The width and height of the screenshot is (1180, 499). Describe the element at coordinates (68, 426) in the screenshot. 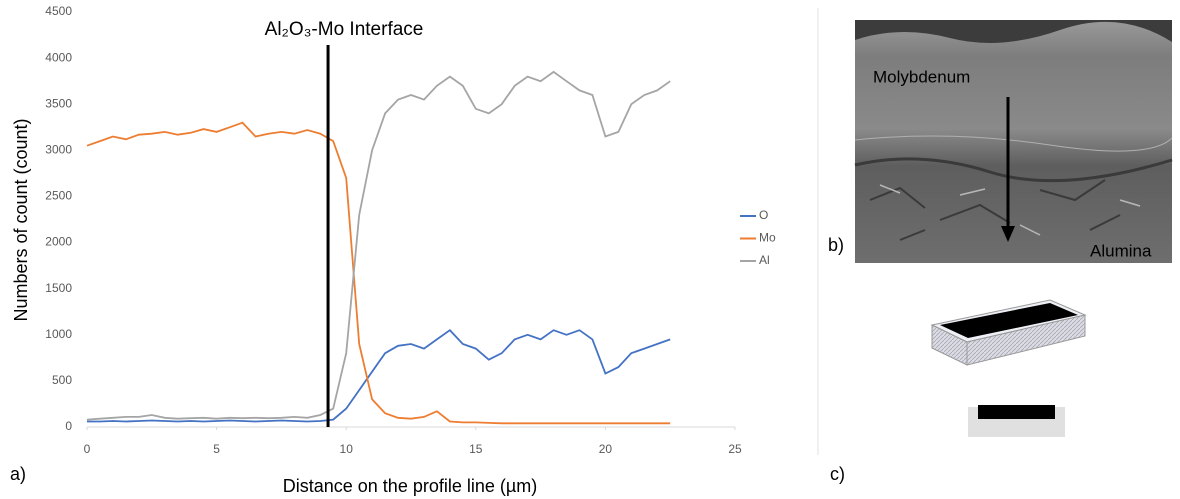

I see `y-tick-label: 0` at that location.